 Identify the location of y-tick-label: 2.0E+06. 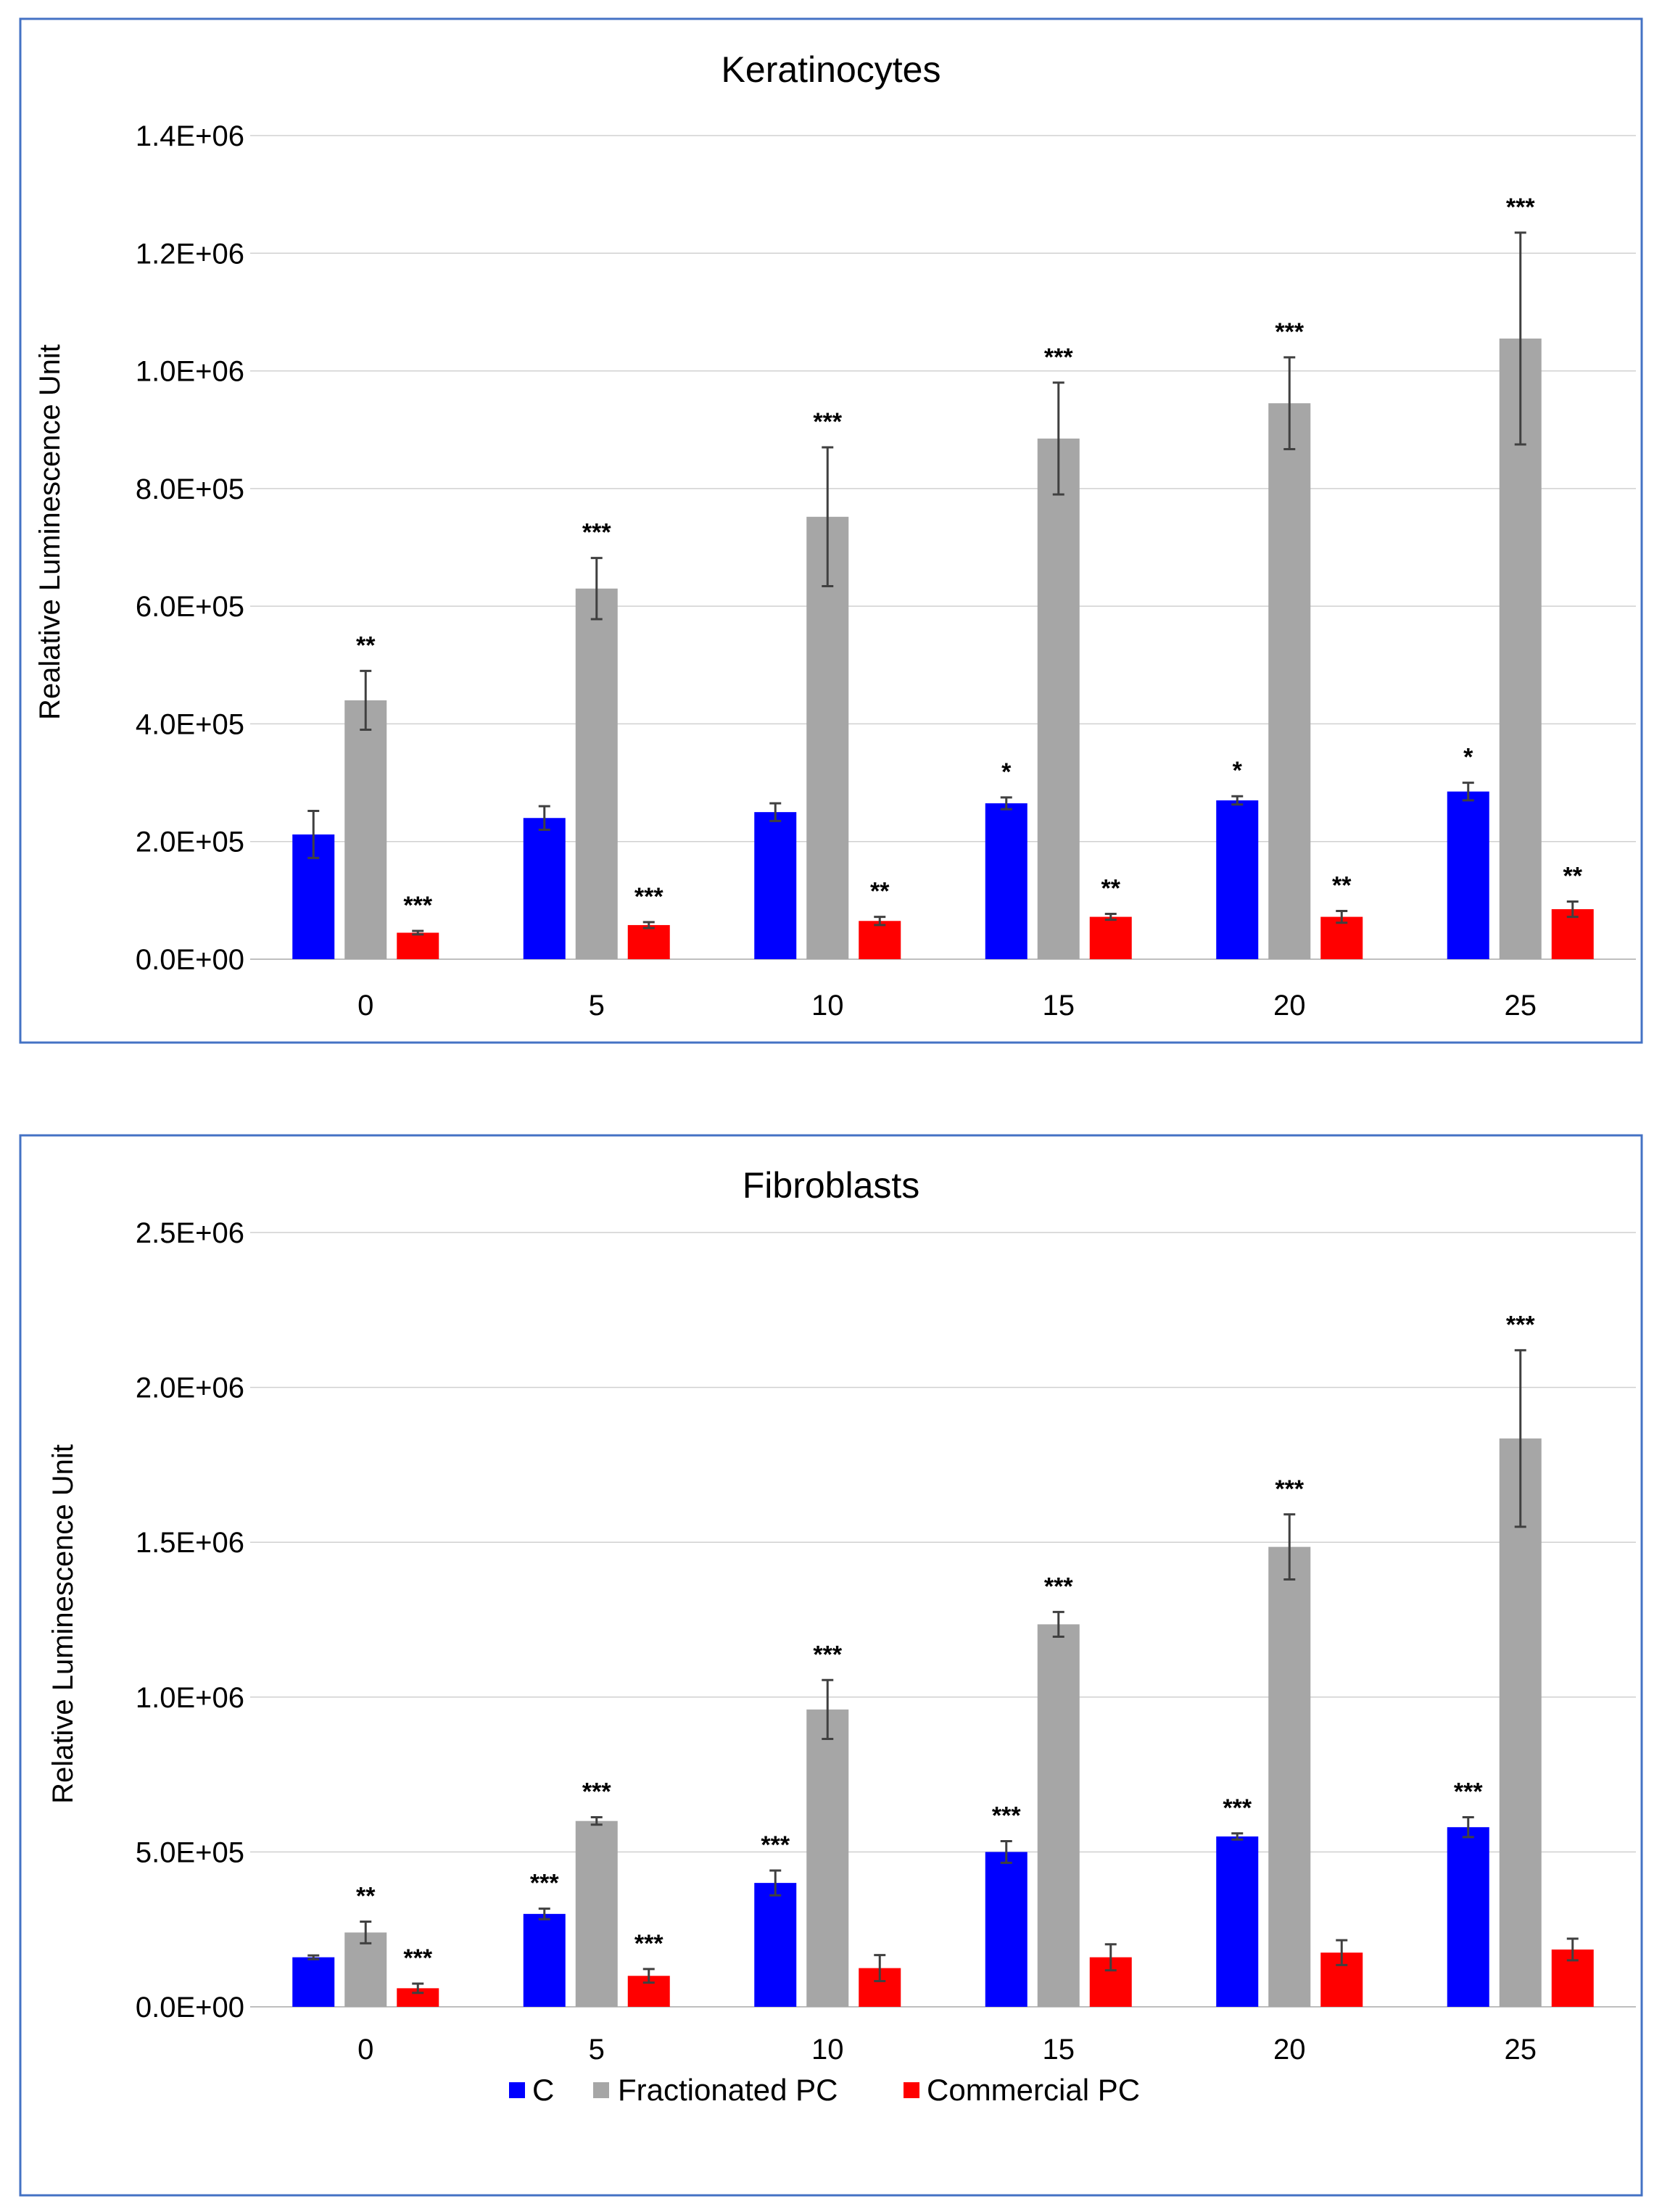
(190, 1388).